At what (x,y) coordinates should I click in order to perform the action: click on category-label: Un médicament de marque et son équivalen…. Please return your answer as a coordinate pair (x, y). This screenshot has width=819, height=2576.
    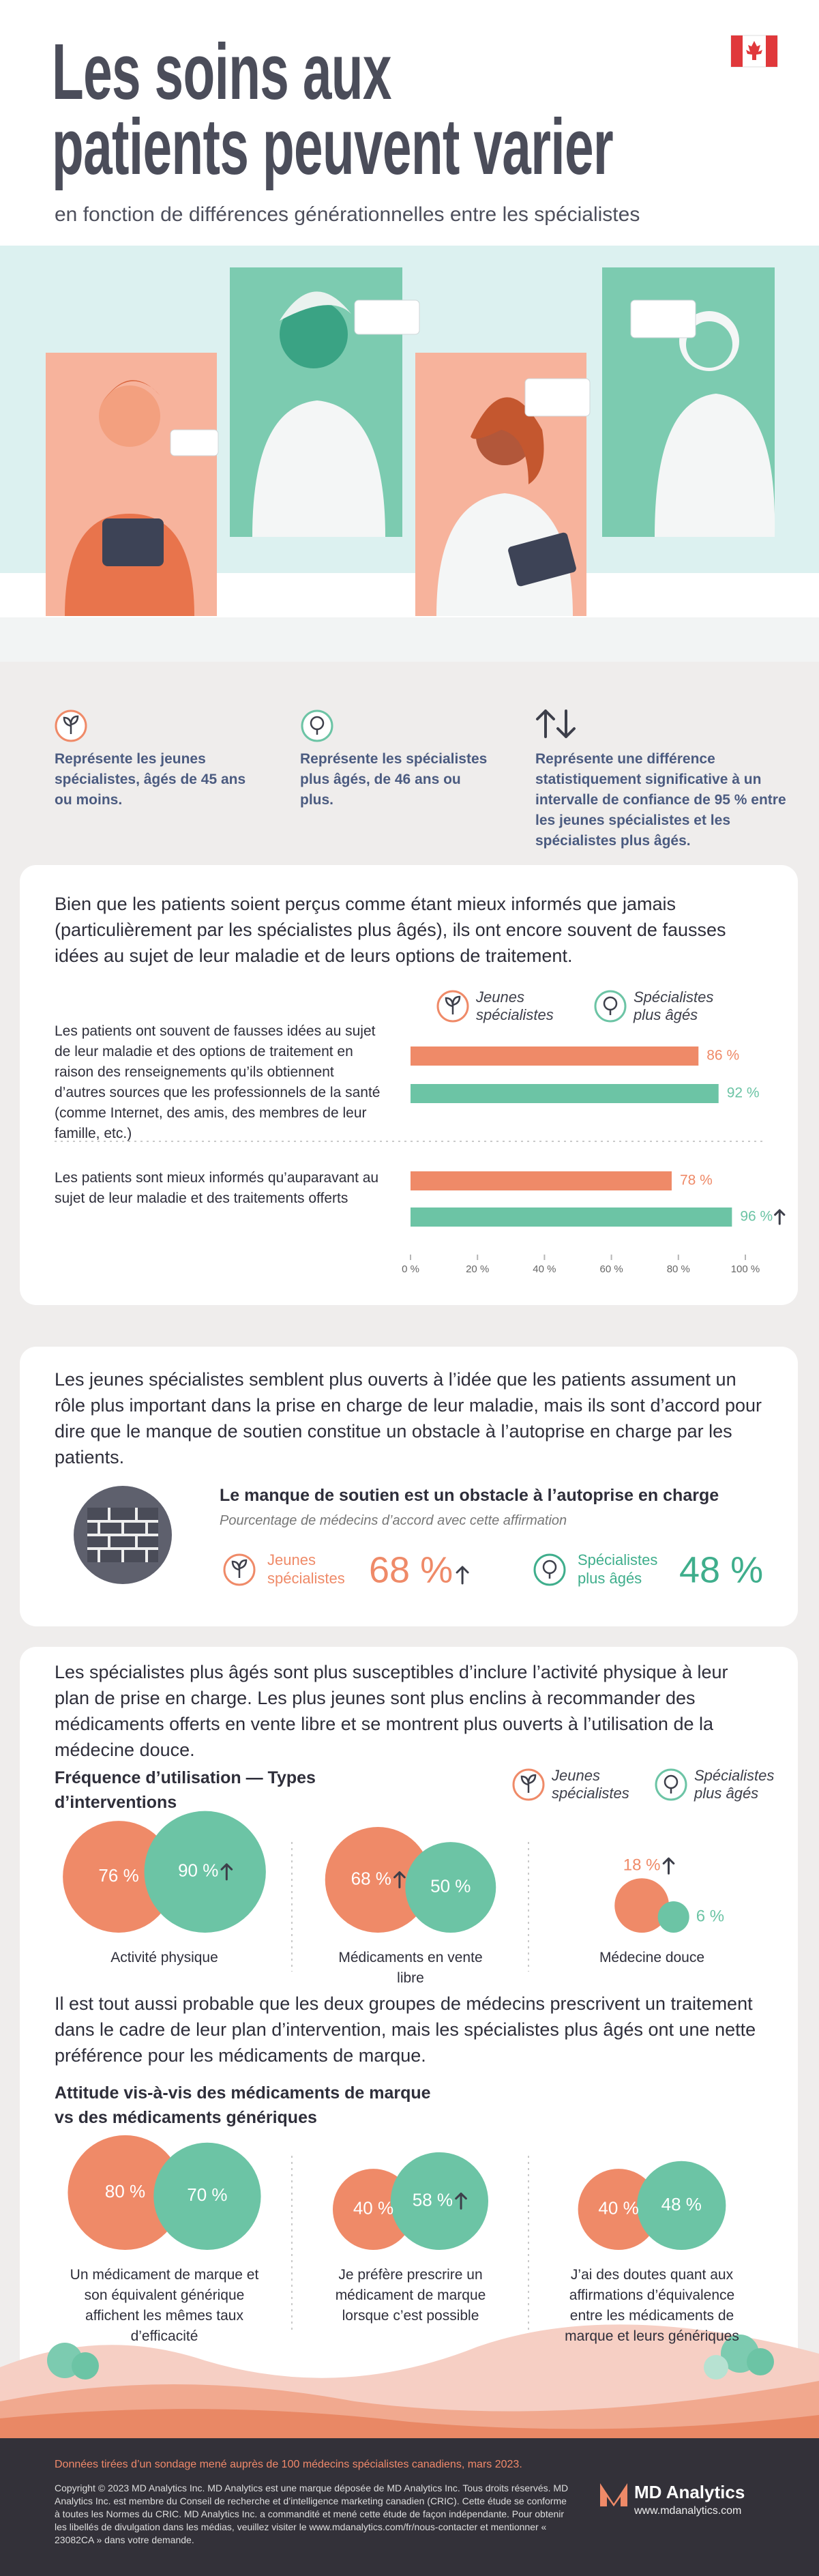
    Looking at the image, I should click on (164, 2305).